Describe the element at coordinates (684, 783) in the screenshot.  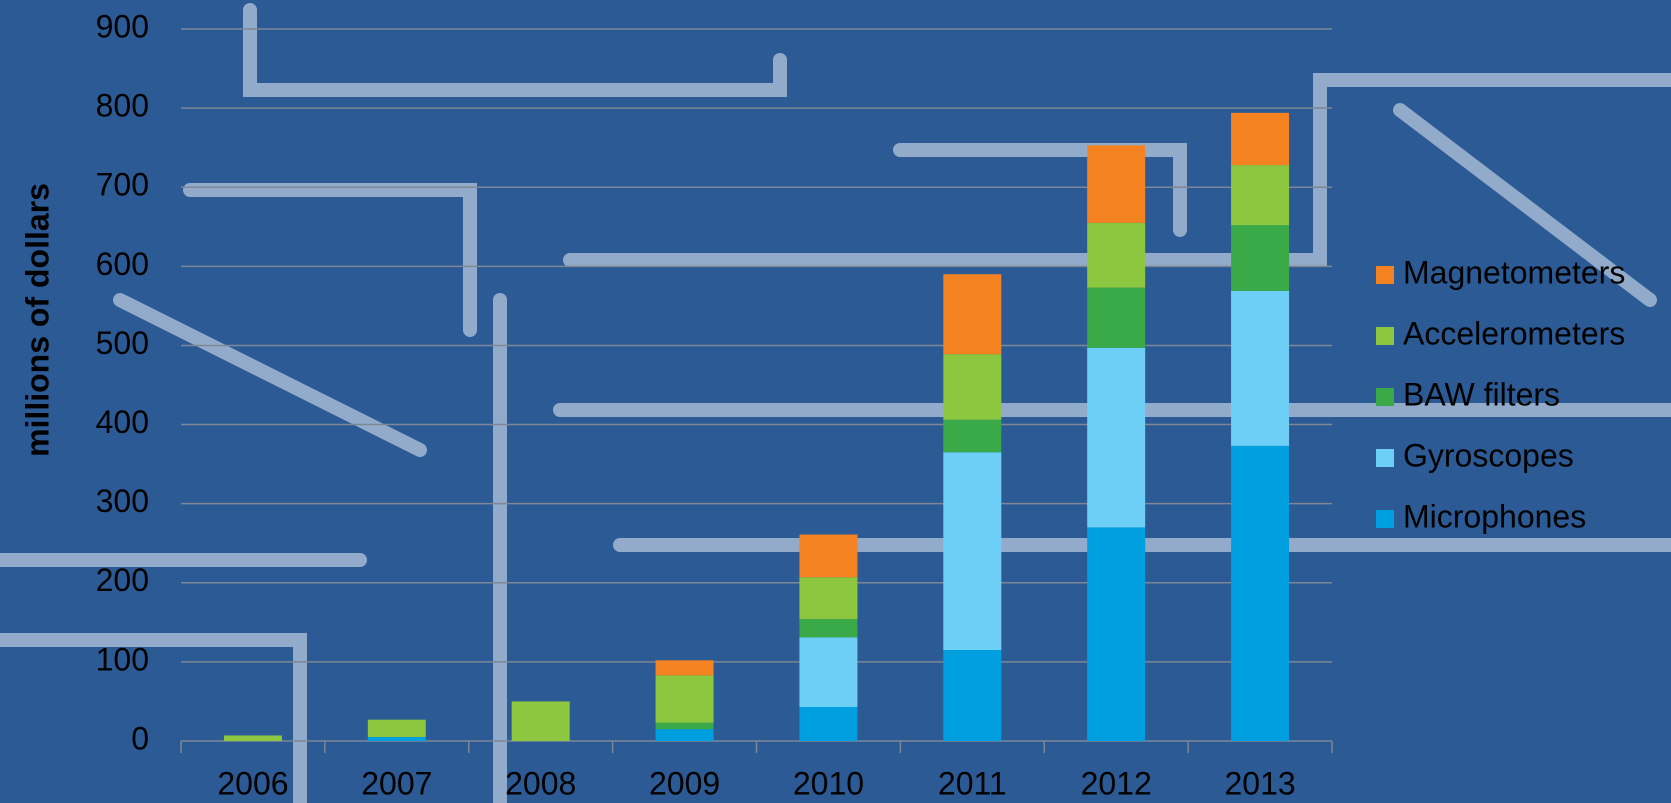
I see `x-tick-label: 2009` at that location.